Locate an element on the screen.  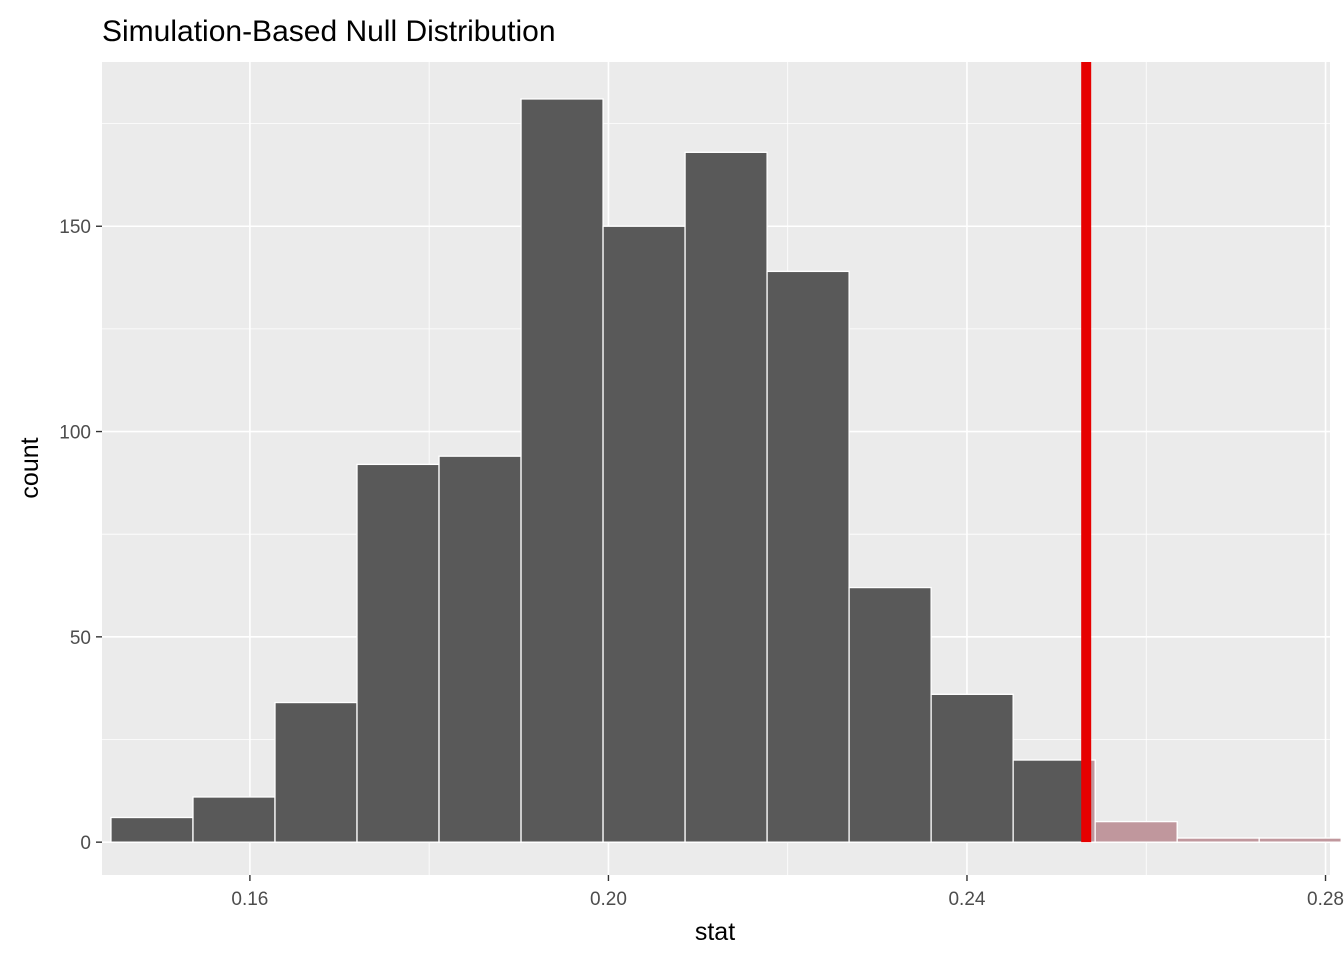
y-tick-label: 50 is located at coordinates (80, 638).